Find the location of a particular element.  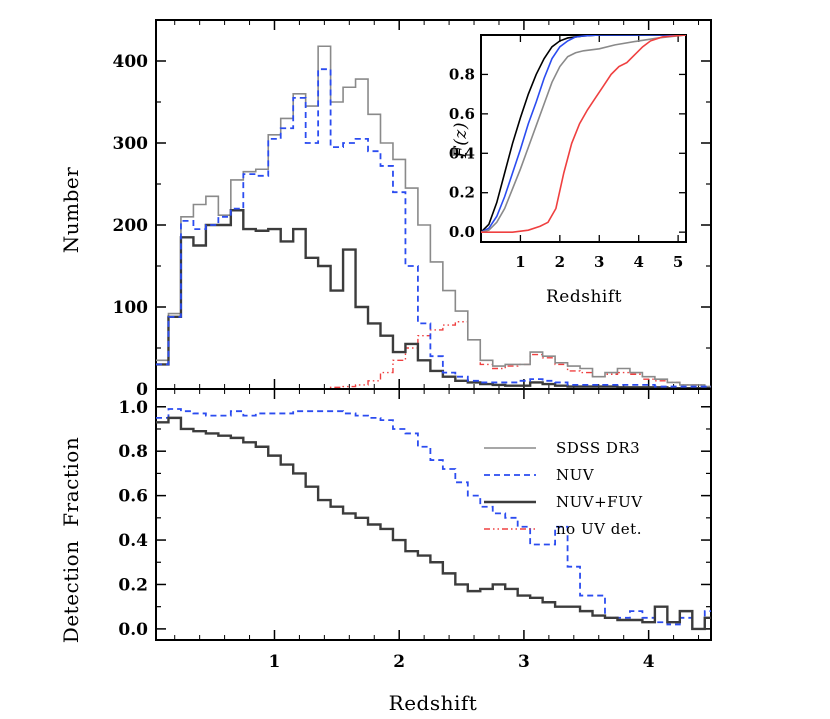

inset-series-no-uv-det is located at coordinates (583, 134).